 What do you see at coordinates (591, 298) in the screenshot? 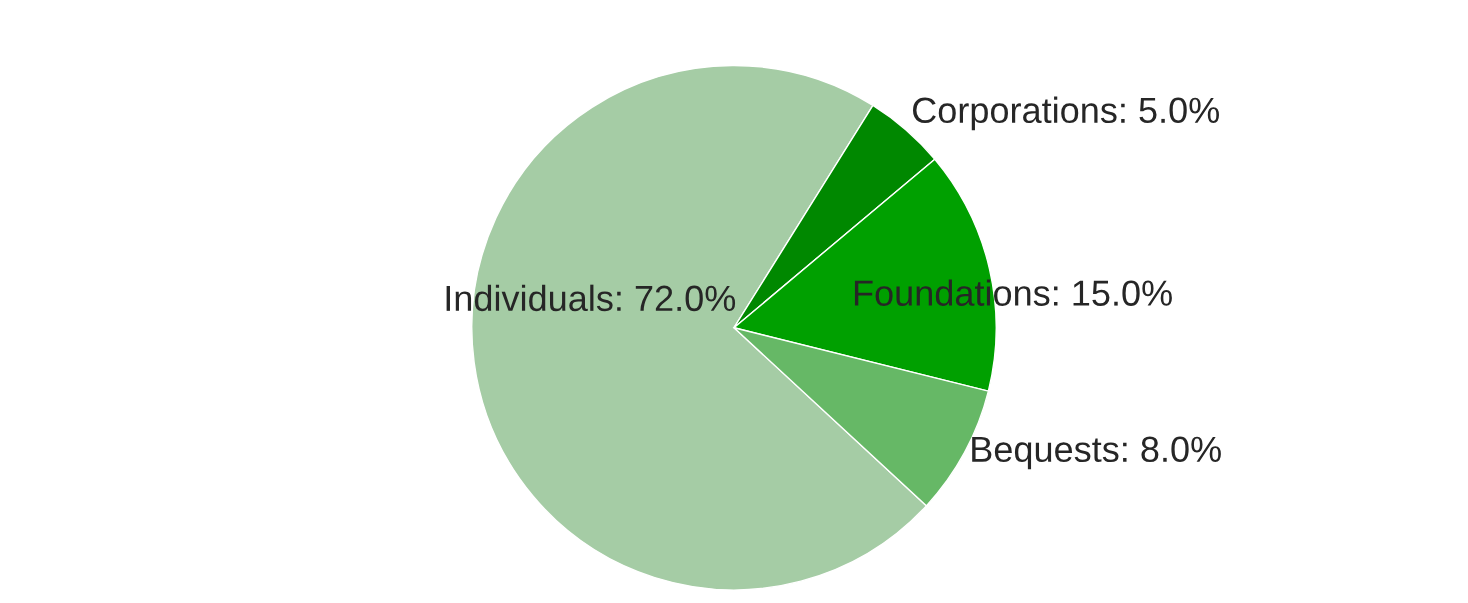
I see `slice-label: Individuals: 72.0%` at bounding box center [591, 298].